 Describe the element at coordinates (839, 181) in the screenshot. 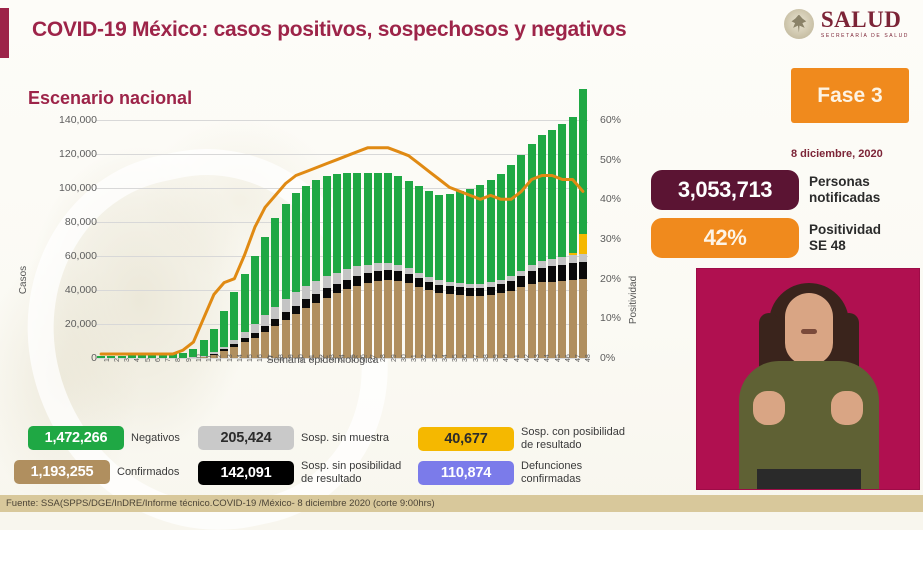

I see `personas-notificadas-label-line1: Personas` at that location.